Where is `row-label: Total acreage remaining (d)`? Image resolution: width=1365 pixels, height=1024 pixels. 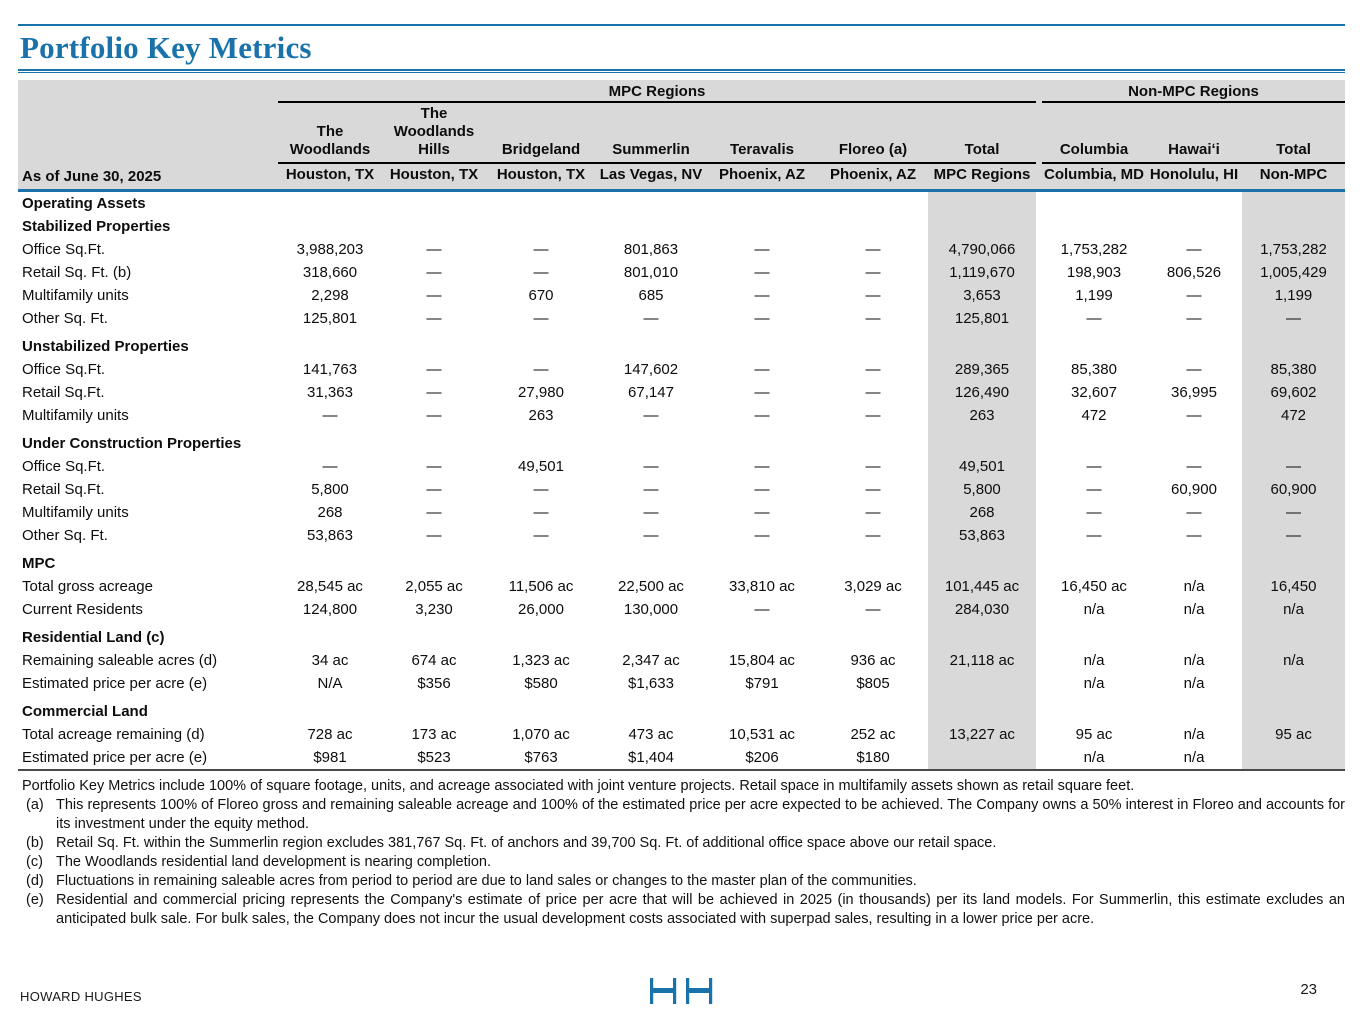
row-label: Total acreage remaining (d) is located at coordinates (113, 734).